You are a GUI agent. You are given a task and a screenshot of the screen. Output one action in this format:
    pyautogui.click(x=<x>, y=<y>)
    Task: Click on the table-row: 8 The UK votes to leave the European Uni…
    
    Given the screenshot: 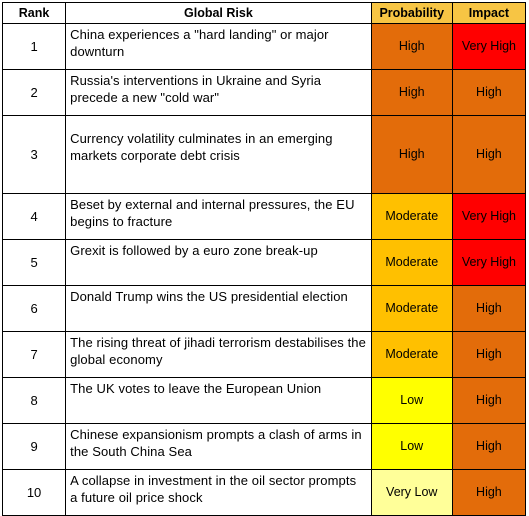 What is the action you would take?
    pyautogui.click(x=264, y=400)
    